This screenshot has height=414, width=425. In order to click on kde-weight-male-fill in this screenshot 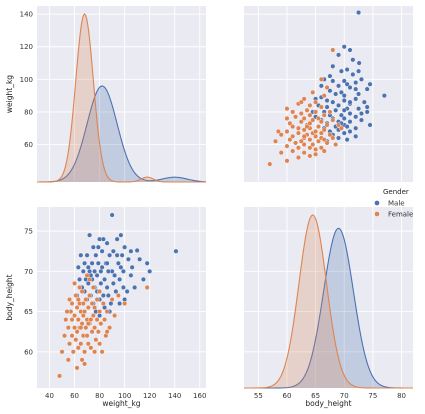, I will do `click(121, 134)`.